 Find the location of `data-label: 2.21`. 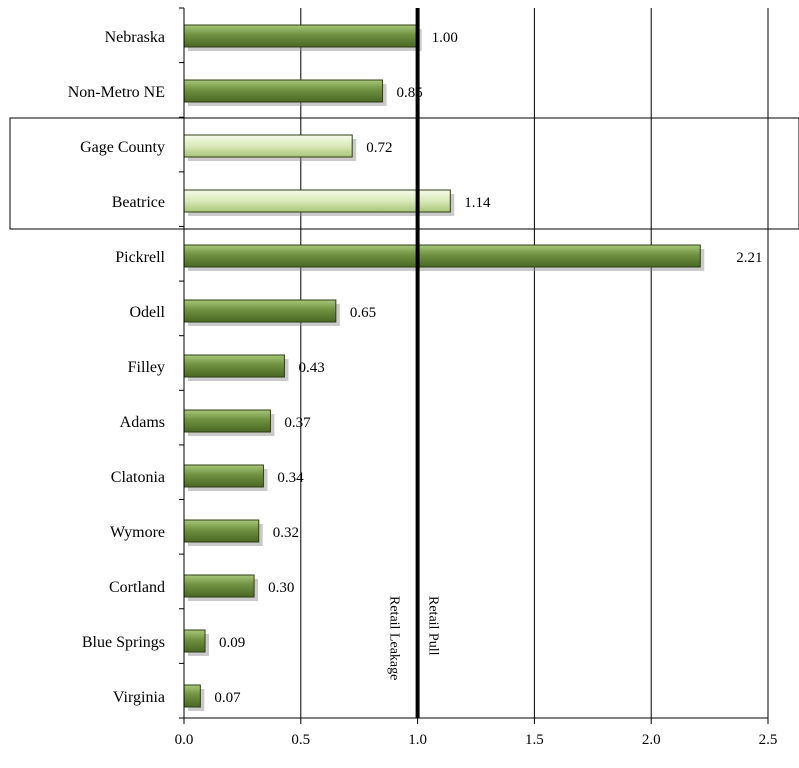

data-label: 2.21 is located at coordinates (749, 258).